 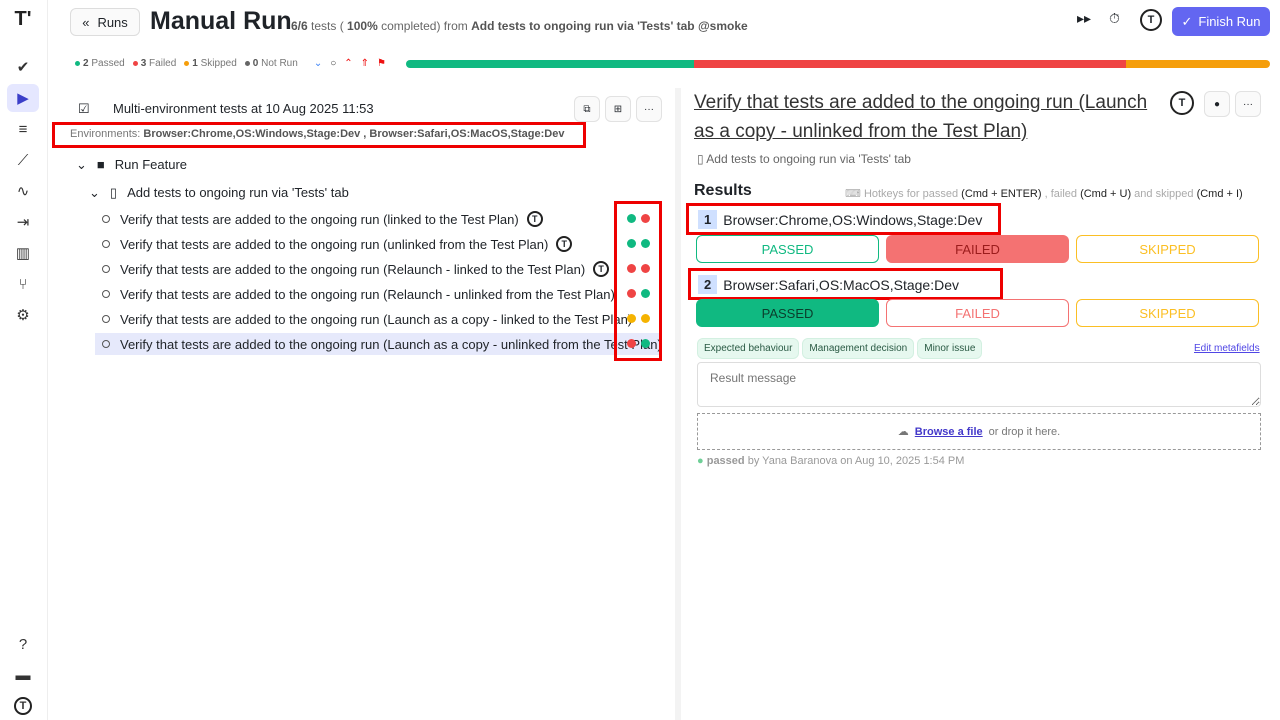 I want to click on fast-forward-icon: ▸▸, so click(x=1084, y=18).